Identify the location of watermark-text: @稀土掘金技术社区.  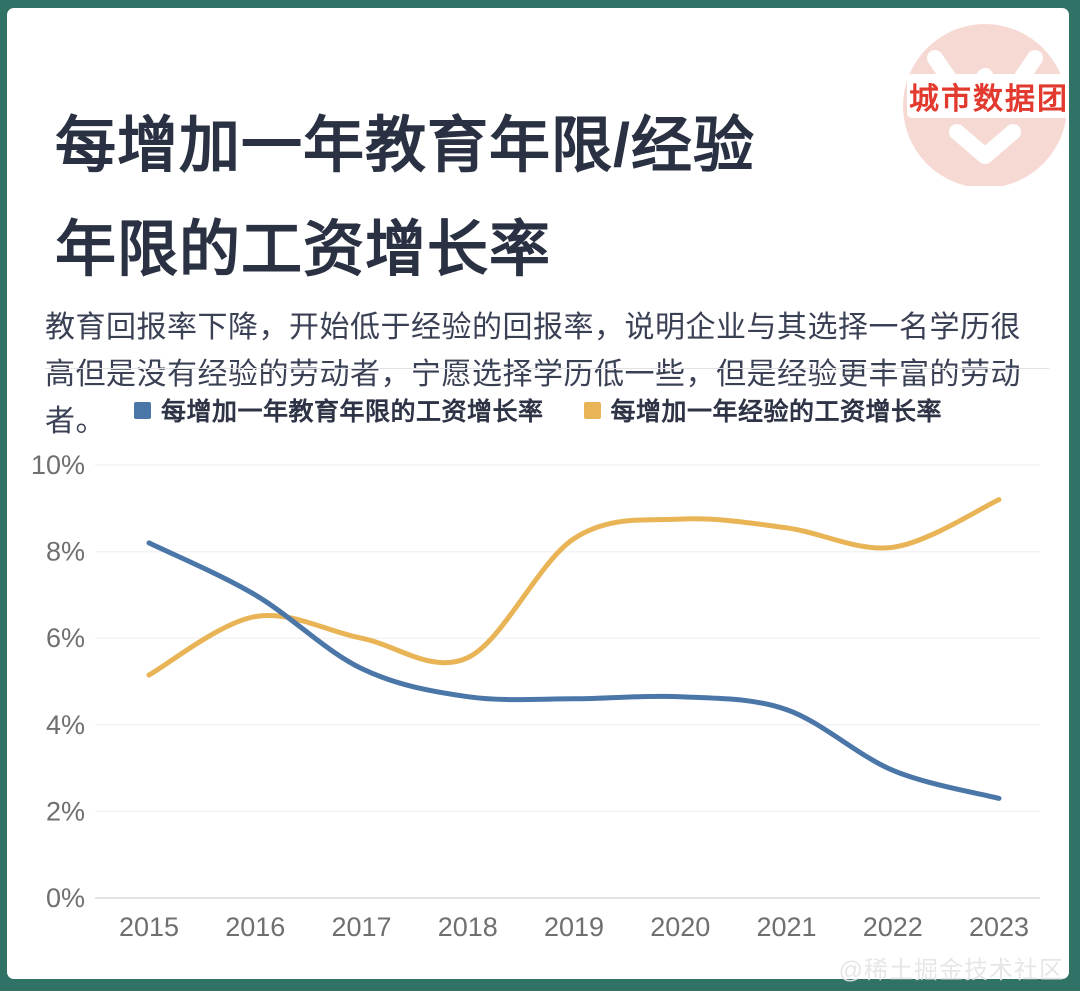
(951, 970).